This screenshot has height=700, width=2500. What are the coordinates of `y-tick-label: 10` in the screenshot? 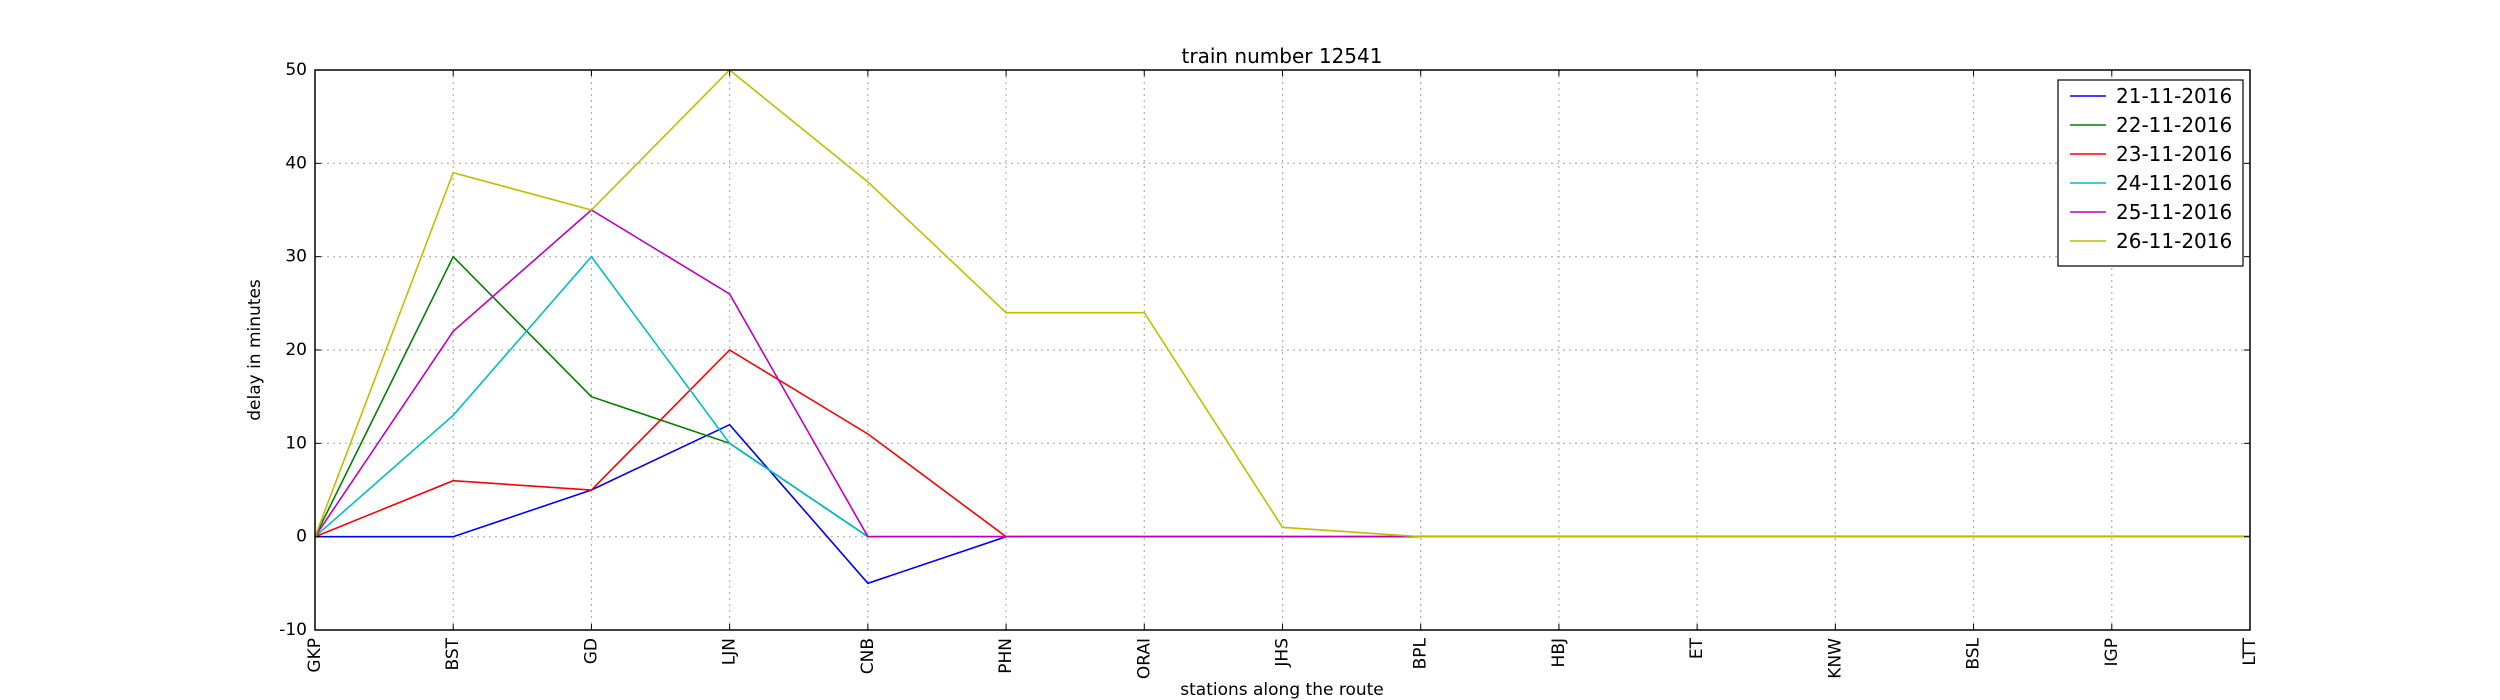 It's located at (296, 443).